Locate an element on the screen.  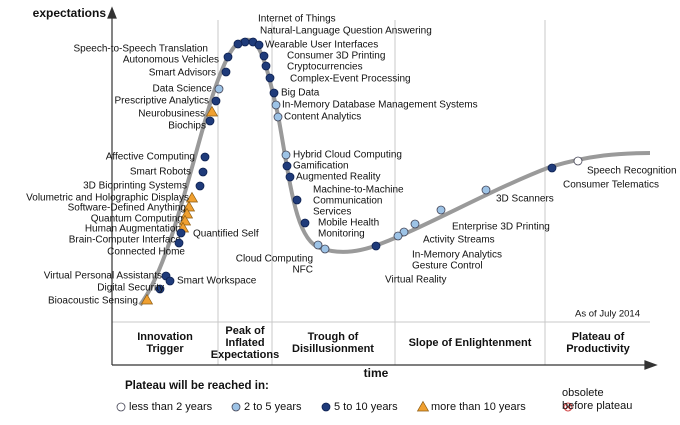
technology-label: Activity Streams is located at coordinates (459, 240).